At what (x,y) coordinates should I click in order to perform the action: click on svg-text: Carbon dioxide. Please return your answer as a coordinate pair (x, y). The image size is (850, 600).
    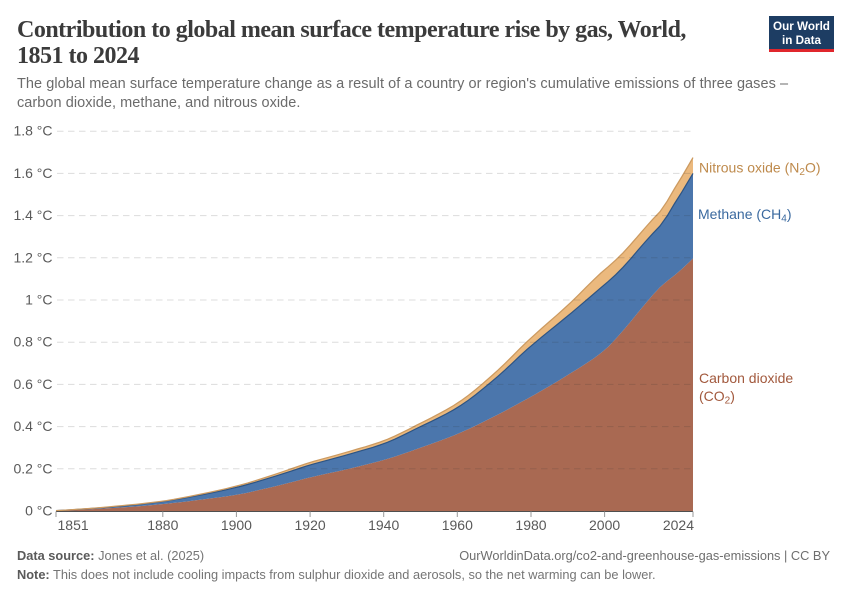
    Looking at the image, I should click on (746, 378).